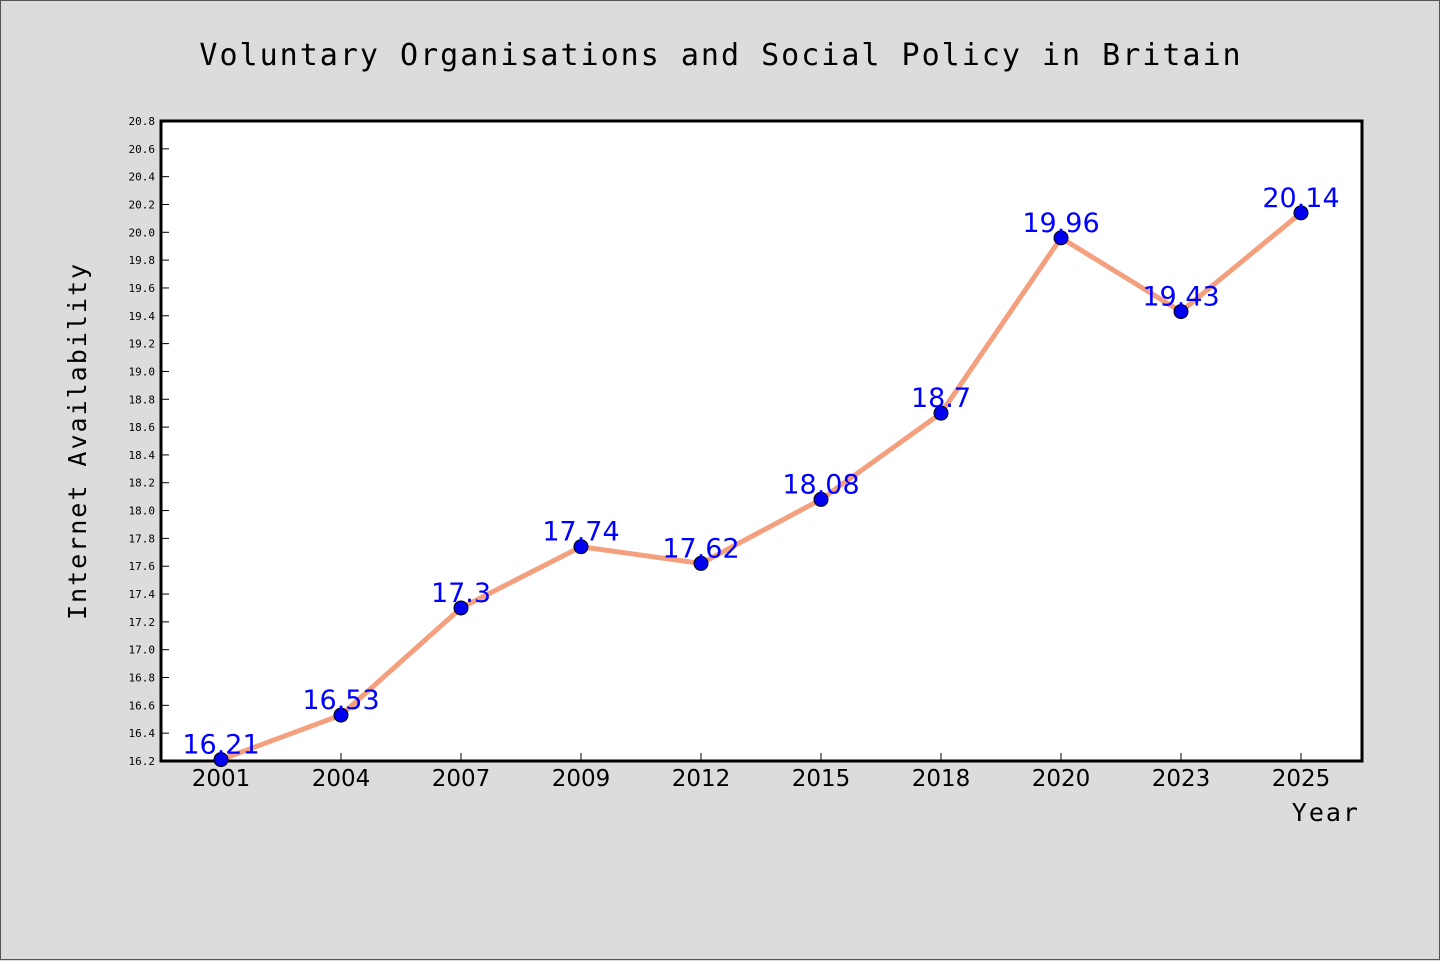 Image resolution: width=1440 pixels, height=961 pixels. Describe the element at coordinates (142, 399) in the screenshot. I see `y-tick-label: 18.8` at that location.